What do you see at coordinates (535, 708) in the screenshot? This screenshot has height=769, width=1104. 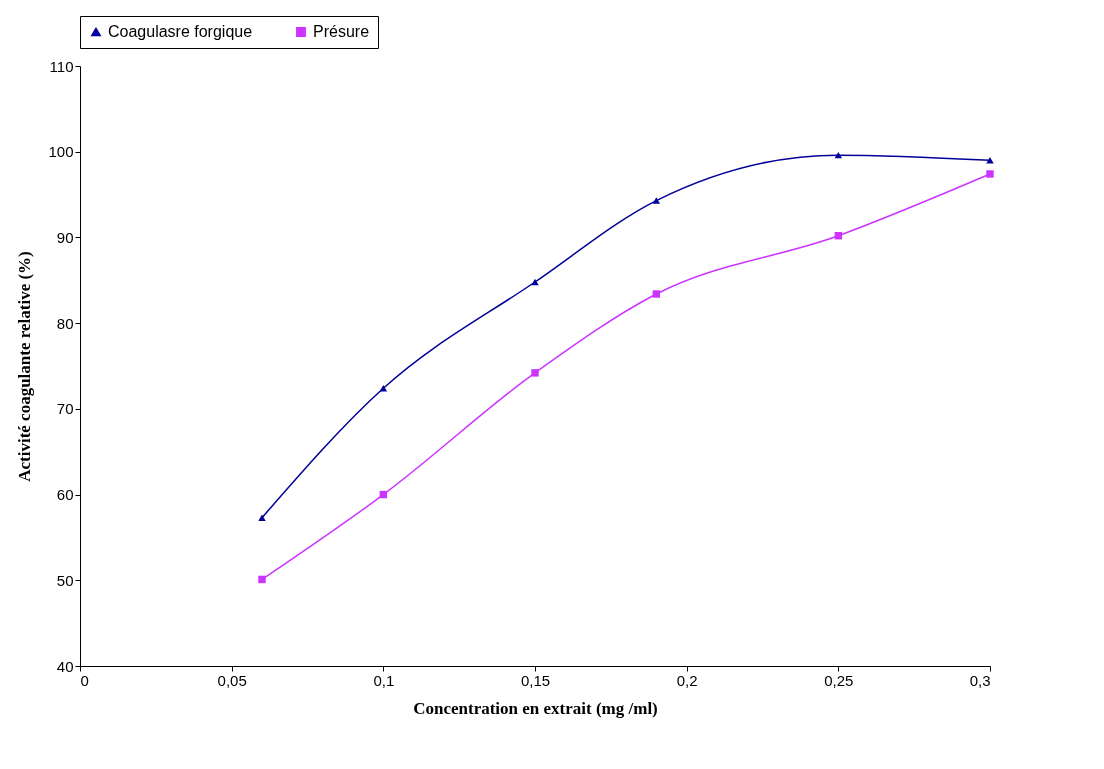 I see `x-axis-title: Concentration en extrait (mg /ml)` at bounding box center [535, 708].